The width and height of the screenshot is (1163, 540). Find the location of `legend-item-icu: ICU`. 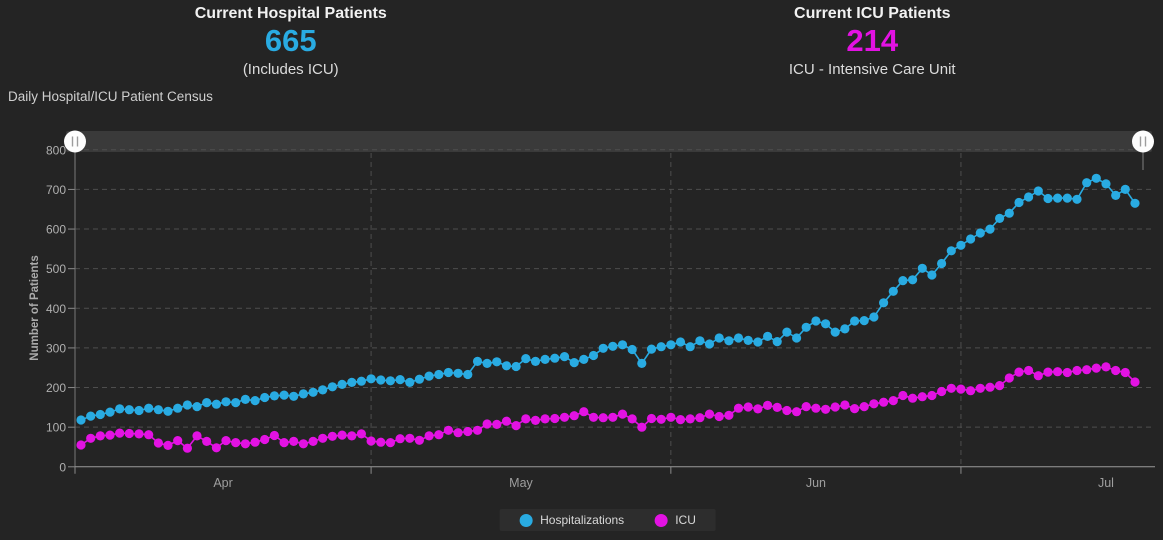

legend-item-icu: ICU is located at coordinates (675, 520).